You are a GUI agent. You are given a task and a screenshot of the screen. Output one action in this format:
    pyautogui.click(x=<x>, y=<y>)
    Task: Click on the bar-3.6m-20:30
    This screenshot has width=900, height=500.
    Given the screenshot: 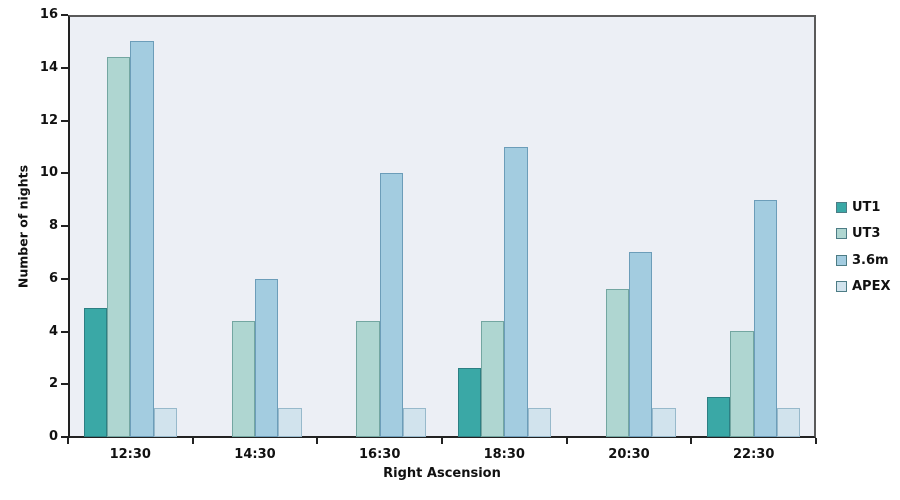 What is the action you would take?
    pyautogui.click(x=641, y=344)
    